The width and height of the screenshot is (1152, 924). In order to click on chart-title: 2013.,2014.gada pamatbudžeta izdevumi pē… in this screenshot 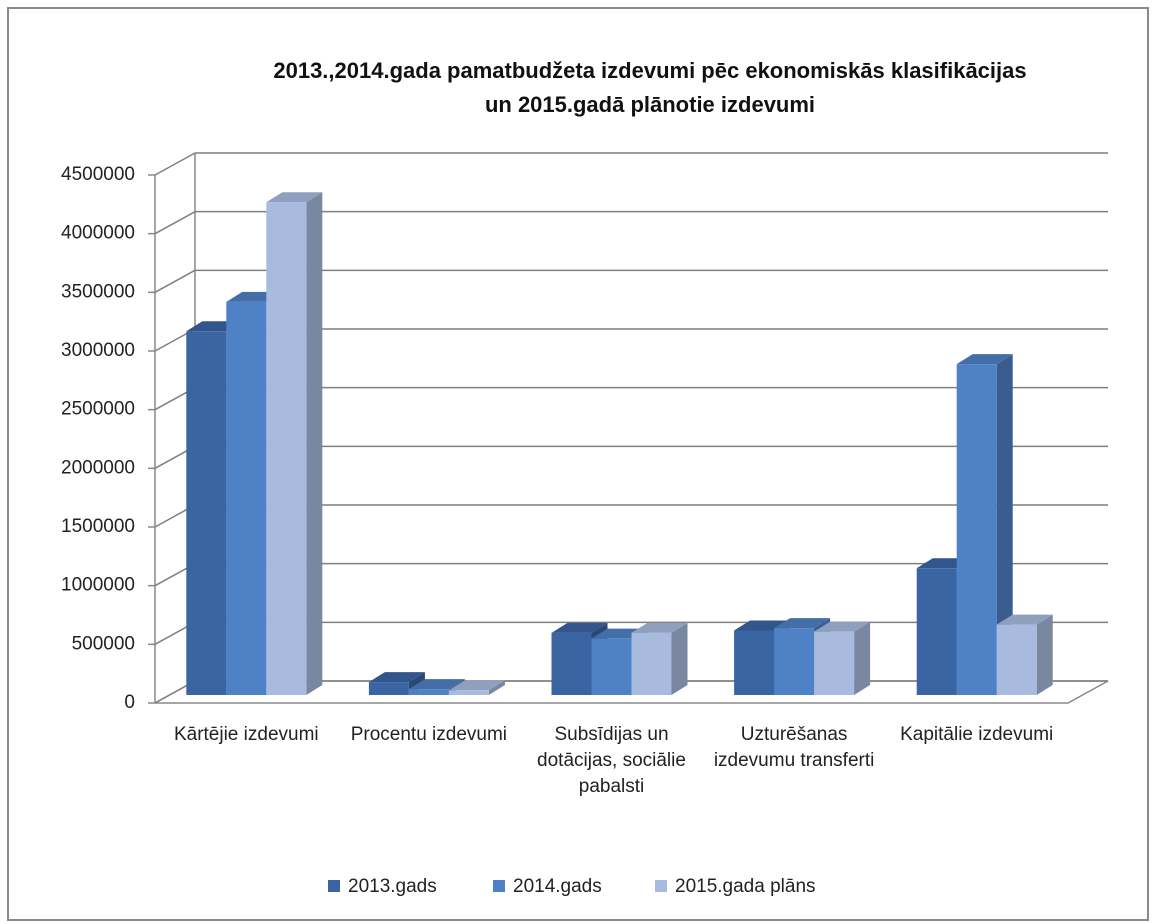, I will do `click(650, 70)`.